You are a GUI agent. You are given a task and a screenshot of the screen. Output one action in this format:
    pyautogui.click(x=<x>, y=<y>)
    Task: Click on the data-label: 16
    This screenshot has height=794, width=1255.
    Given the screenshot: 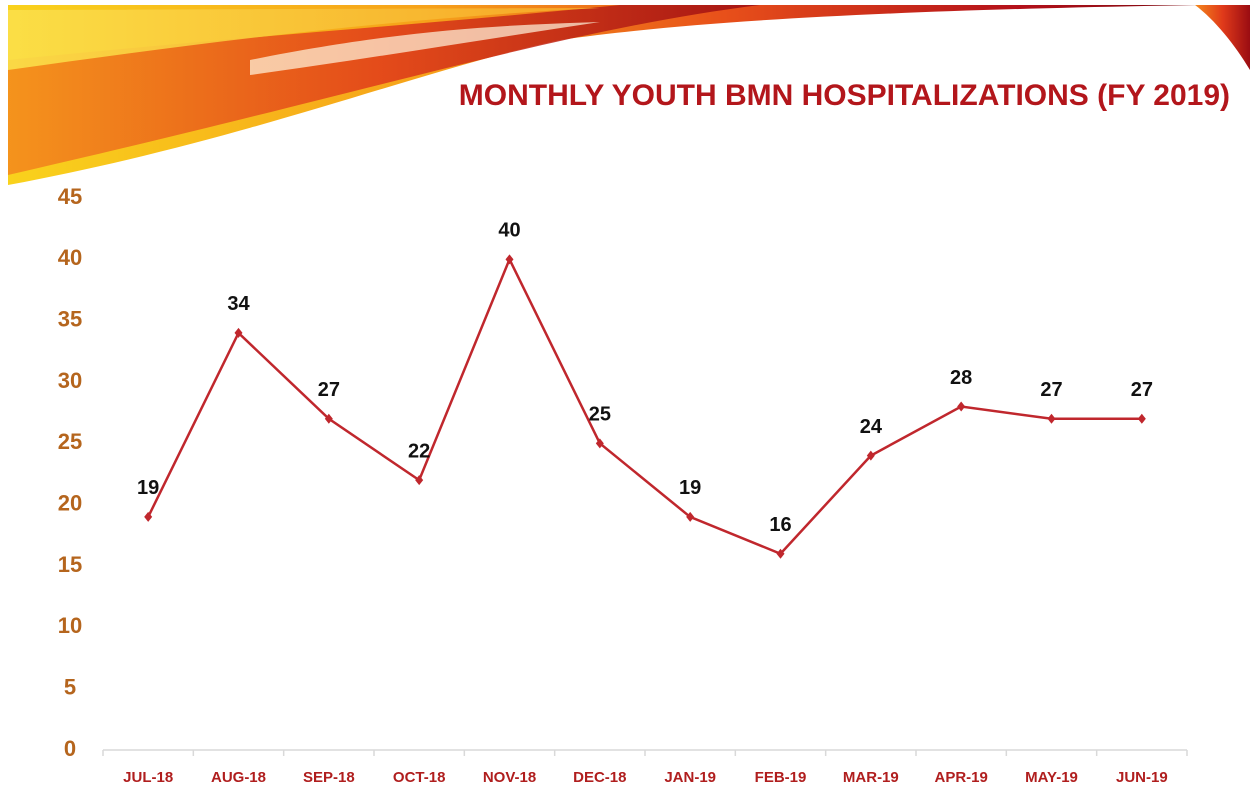 What is the action you would take?
    pyautogui.click(x=780, y=525)
    